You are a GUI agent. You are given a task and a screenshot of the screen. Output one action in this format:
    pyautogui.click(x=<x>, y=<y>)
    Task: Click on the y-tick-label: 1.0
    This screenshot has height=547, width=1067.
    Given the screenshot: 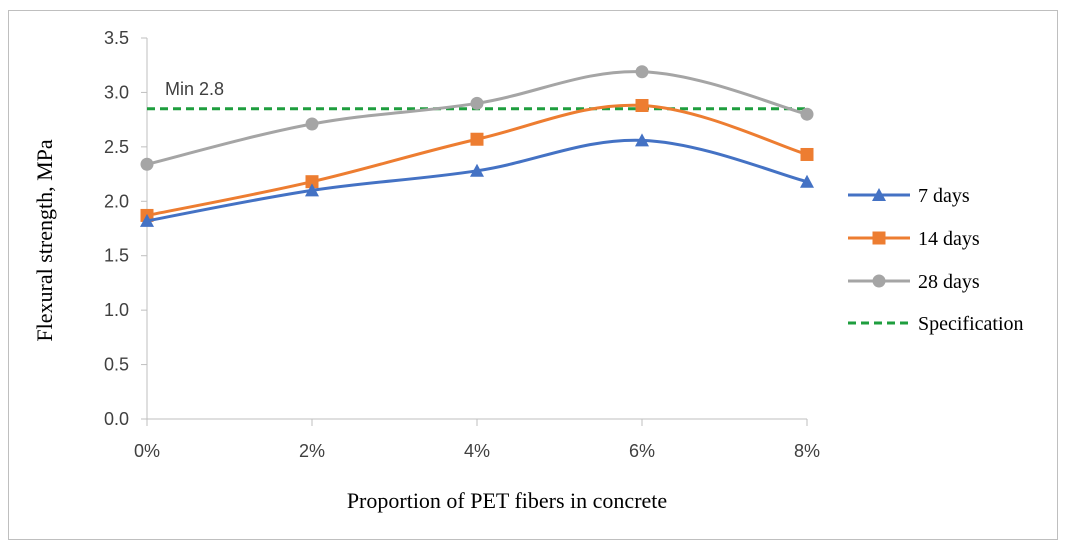 What is the action you would take?
    pyautogui.click(x=116, y=310)
    